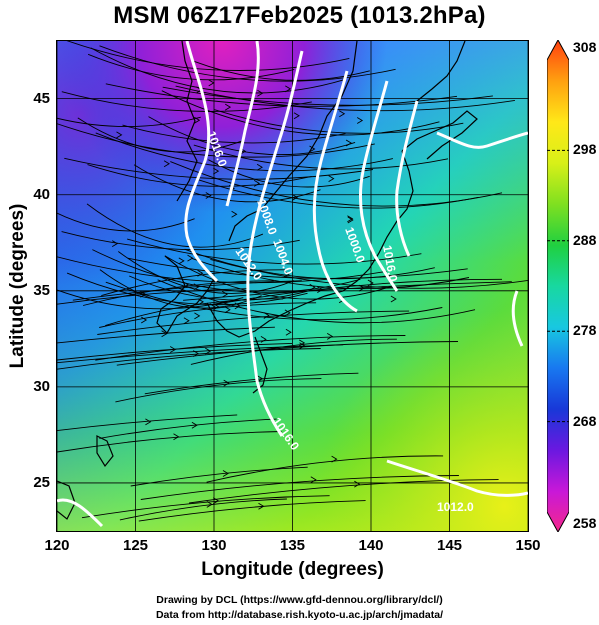  What do you see at coordinates (299, 15) in the screenshot?
I see `chart-title: MSM 06Z17Feb2025 (1013.2hPa)` at bounding box center [299, 15].